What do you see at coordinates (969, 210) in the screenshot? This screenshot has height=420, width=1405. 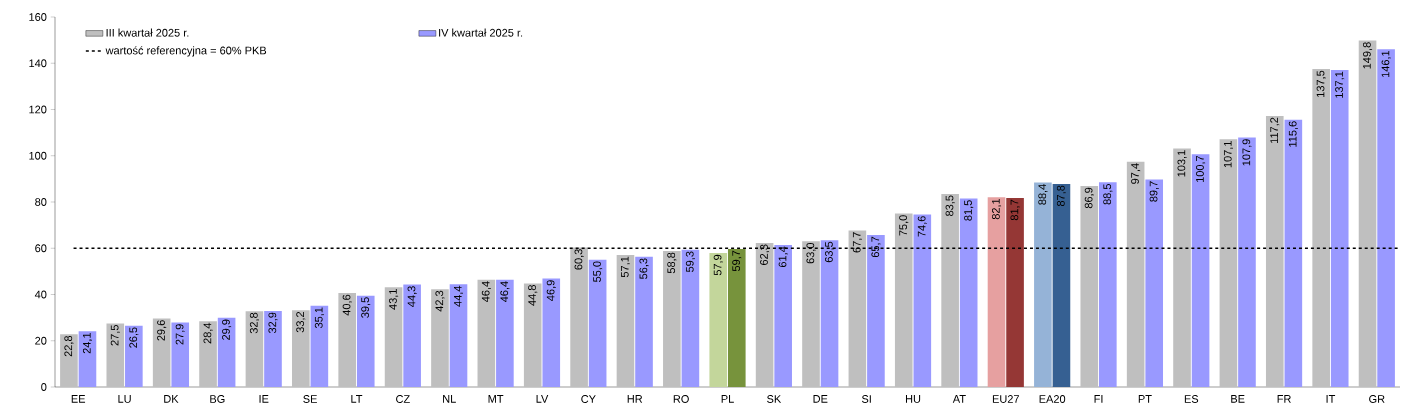 I see `data-label: 81,5` at bounding box center [969, 210].